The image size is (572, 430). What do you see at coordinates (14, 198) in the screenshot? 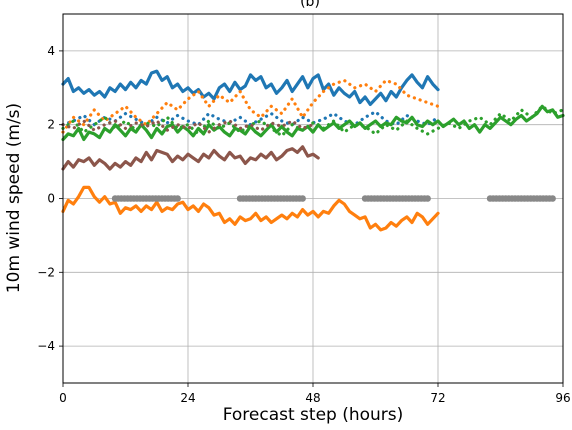
I see `y-axis-label: 10m wind speed (m/s)` at bounding box center [14, 198].